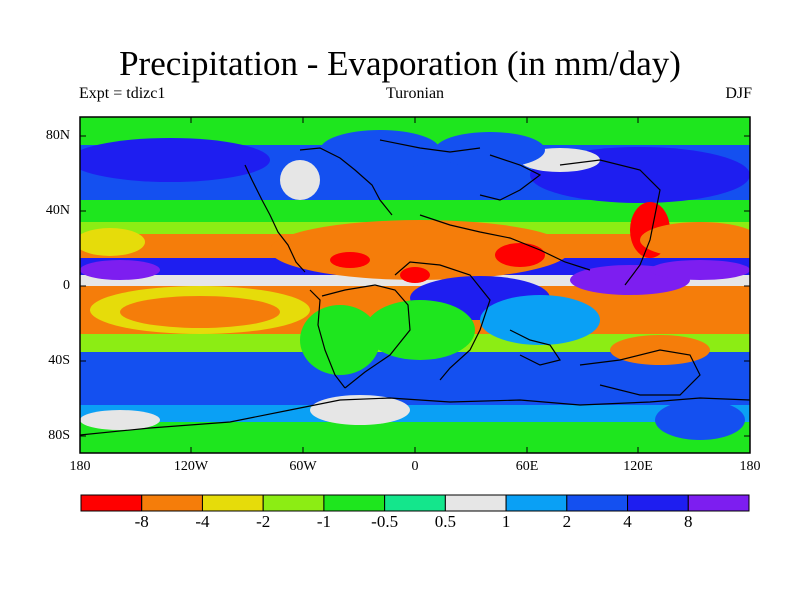  What do you see at coordinates (350, 260) in the screenshot?
I see `patch-tethys-dry-core1` at bounding box center [350, 260].